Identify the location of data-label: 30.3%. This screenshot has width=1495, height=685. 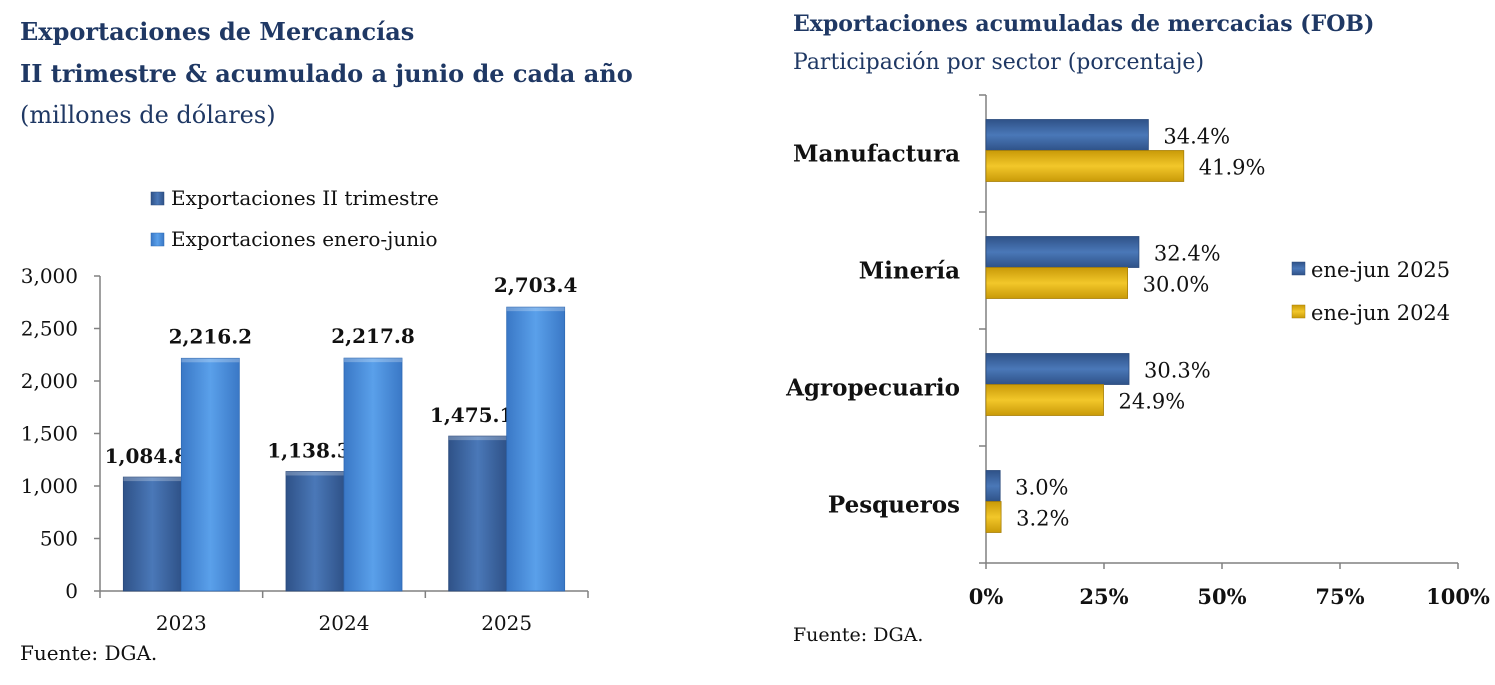
(1177, 371).